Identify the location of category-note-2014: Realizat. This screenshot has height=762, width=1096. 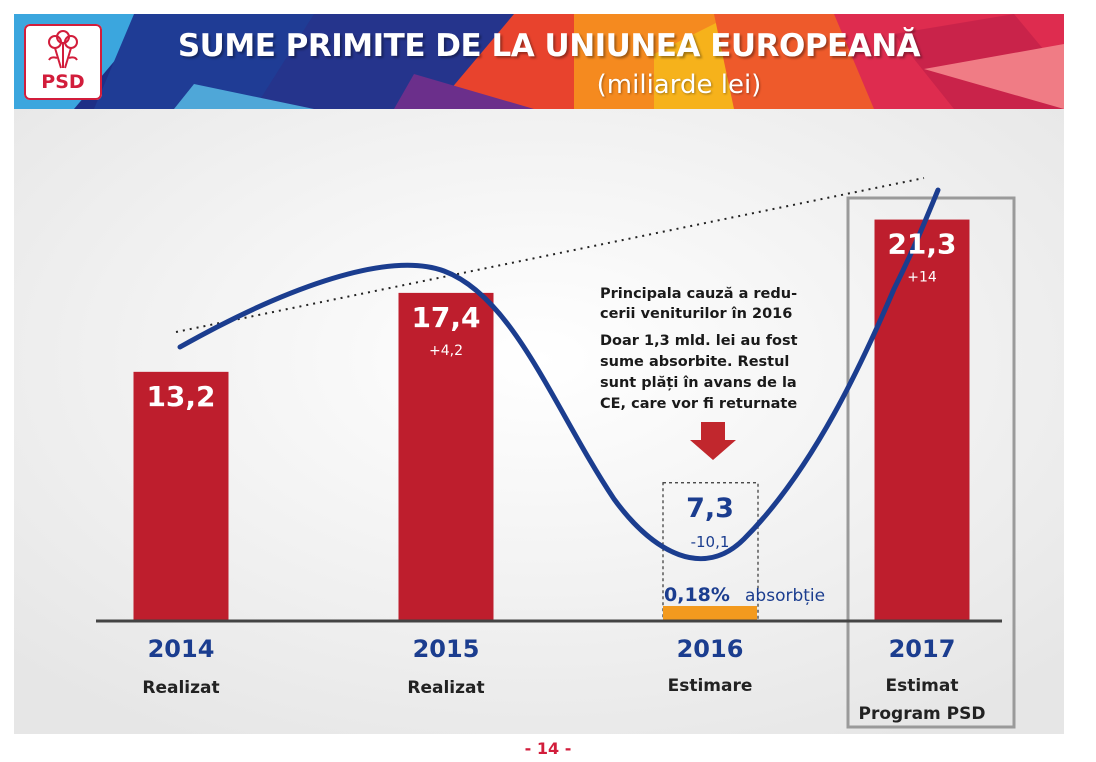
(180, 688).